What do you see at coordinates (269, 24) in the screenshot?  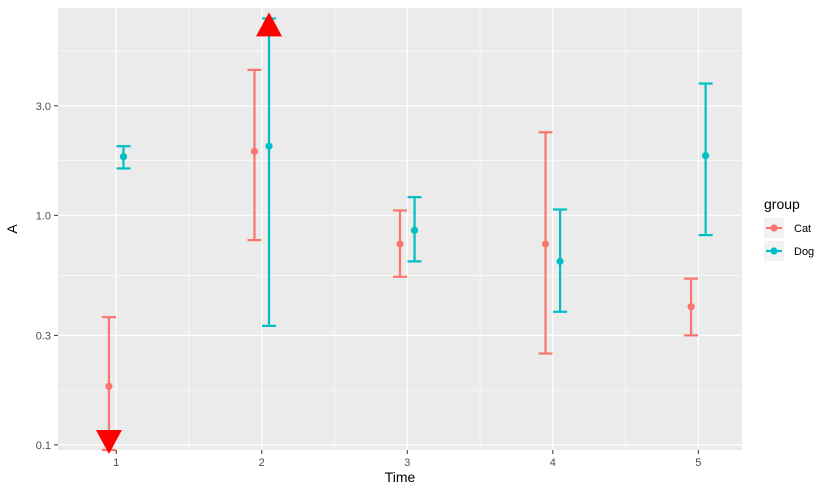 I see `arrow-up-marker` at bounding box center [269, 24].